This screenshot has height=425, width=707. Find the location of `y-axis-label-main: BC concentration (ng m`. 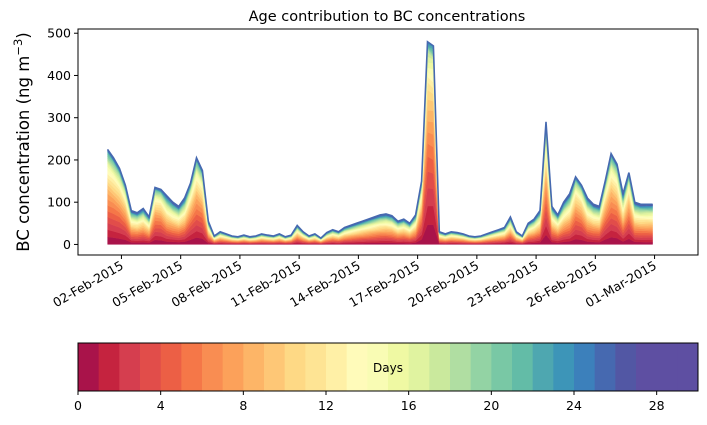

y-axis-label-main: BC concentration (ng m is located at coordinates (23, 154).